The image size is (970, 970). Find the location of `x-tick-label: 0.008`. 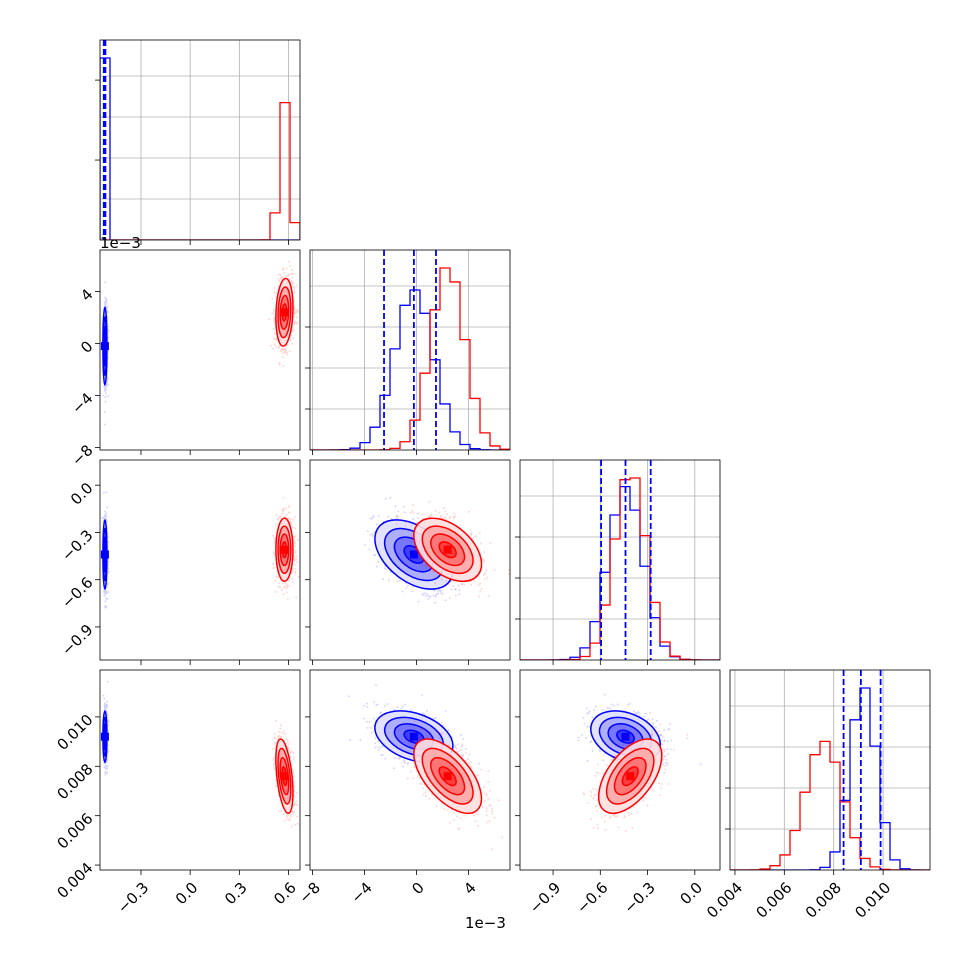

x-tick-label: 0.008 is located at coordinates (823, 900).